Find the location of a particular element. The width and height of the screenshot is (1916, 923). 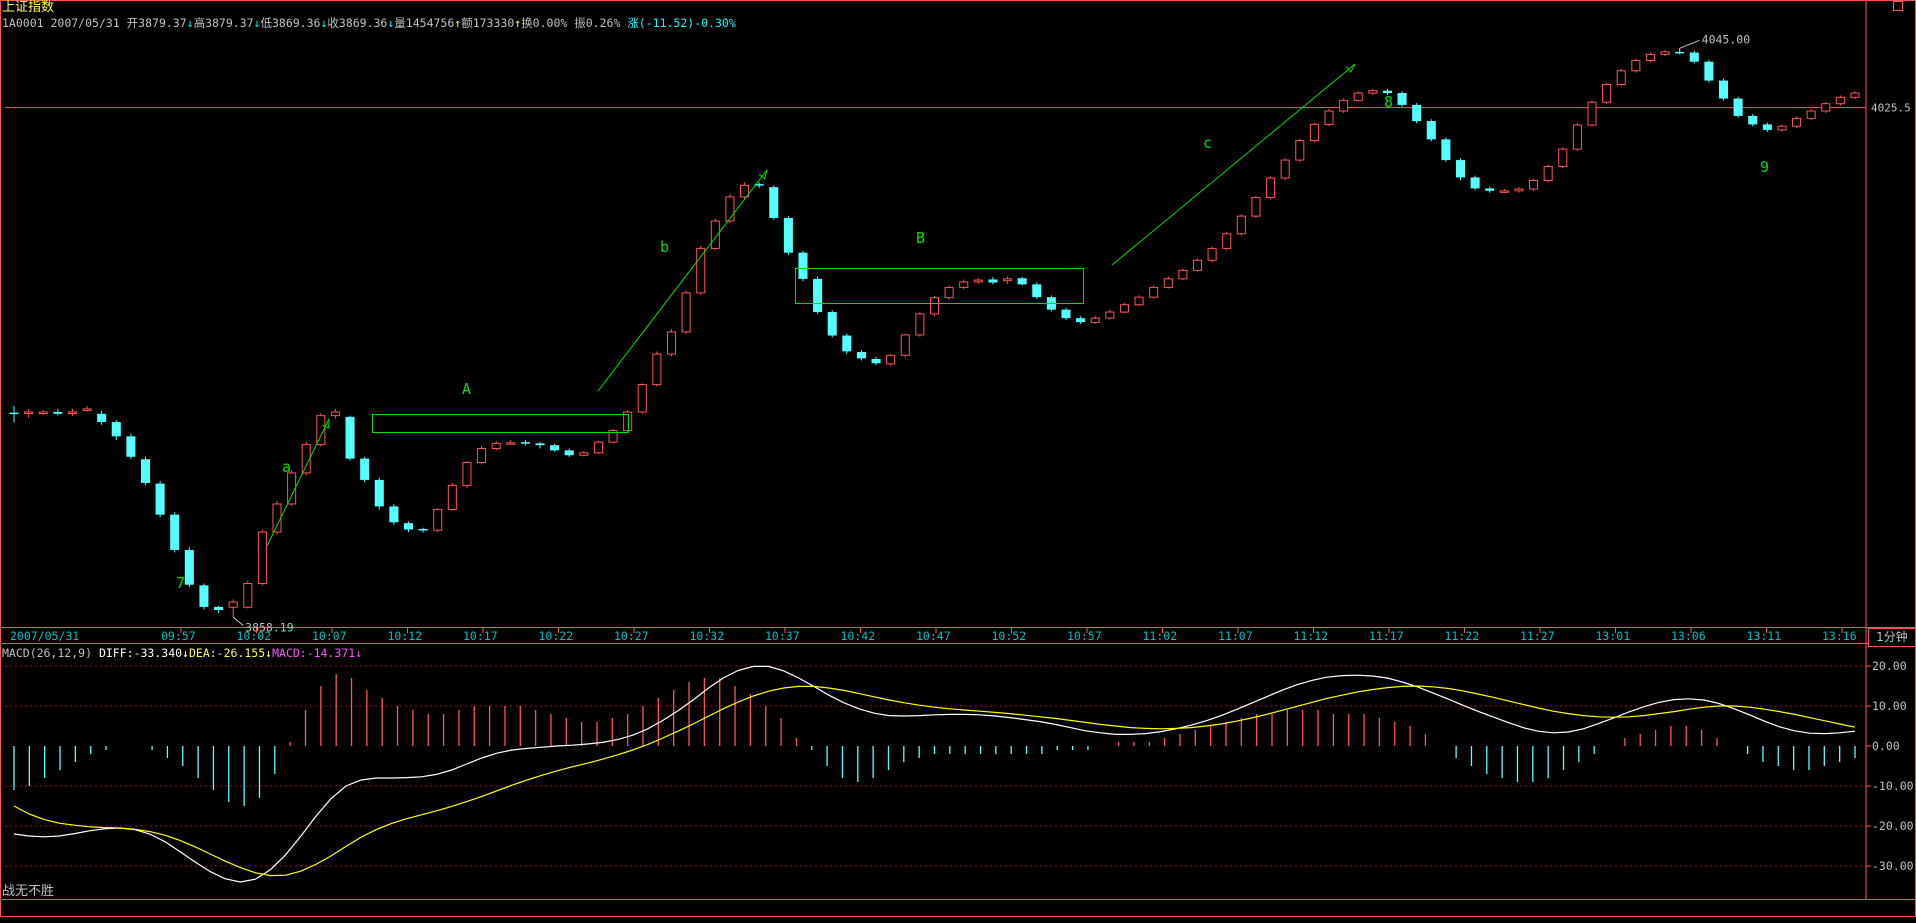

trend-arrow is located at coordinates (298, 482).